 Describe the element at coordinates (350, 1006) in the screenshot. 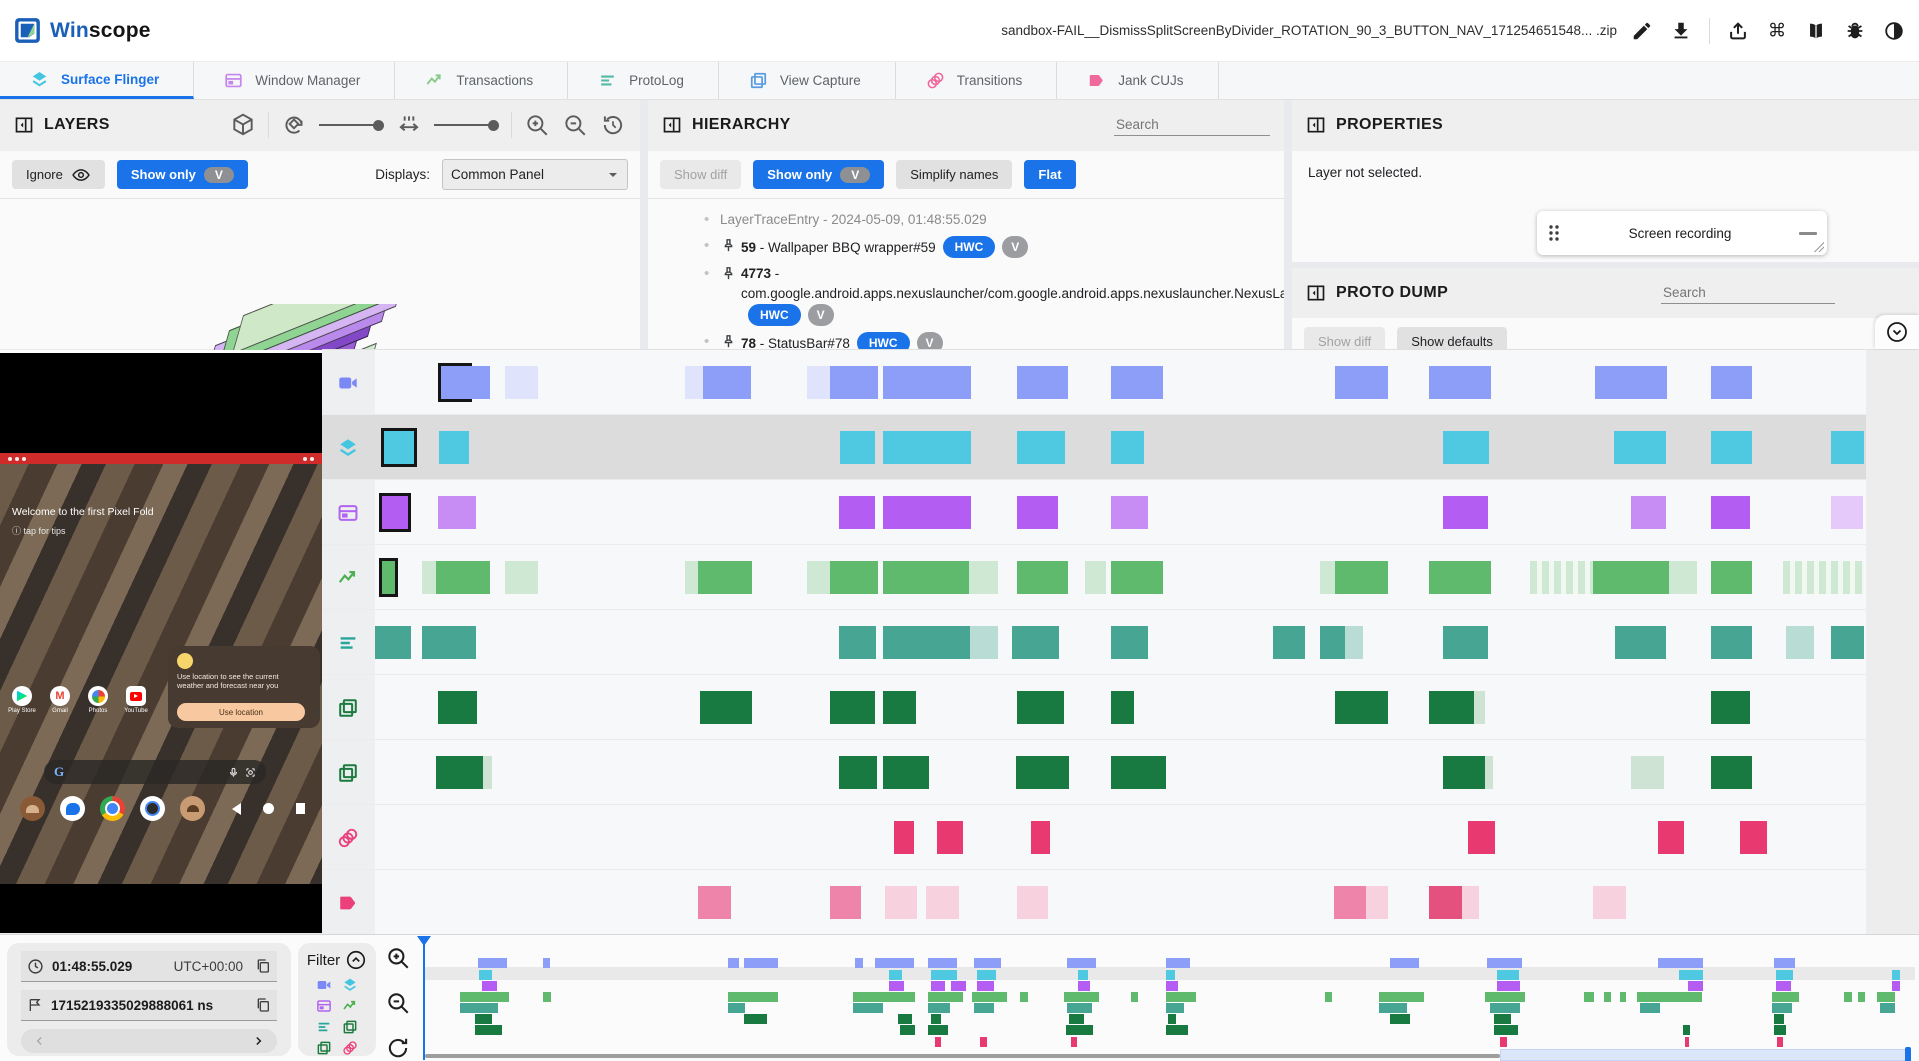

I see `filter-zigzag-icon` at that location.